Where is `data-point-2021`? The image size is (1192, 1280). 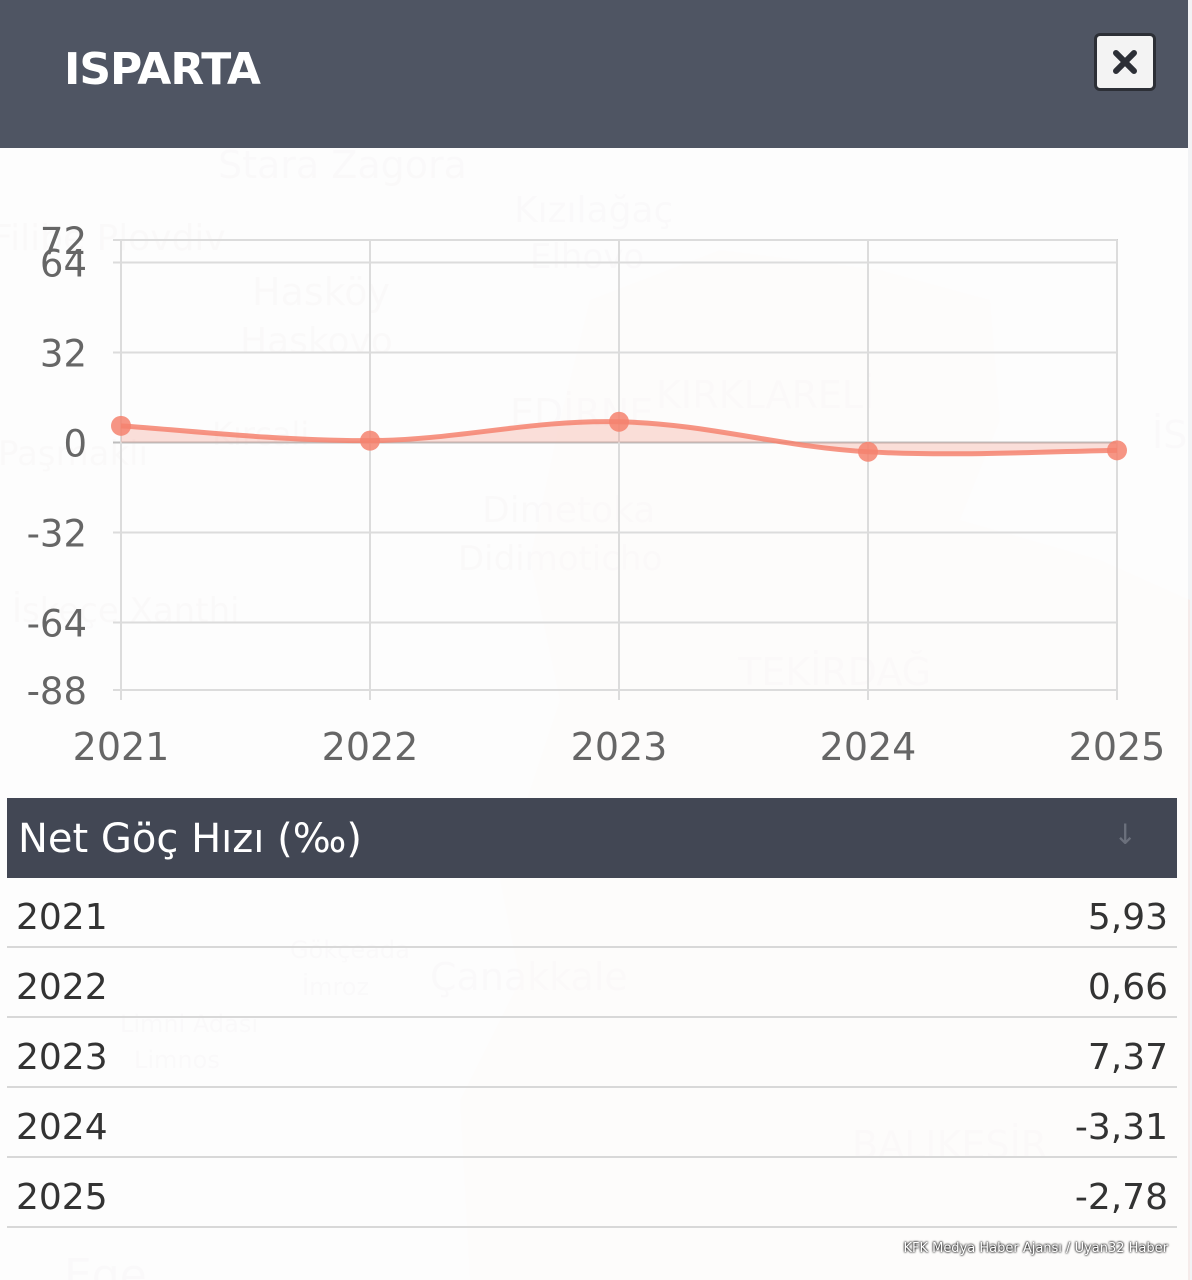
data-point-2021 is located at coordinates (121, 425).